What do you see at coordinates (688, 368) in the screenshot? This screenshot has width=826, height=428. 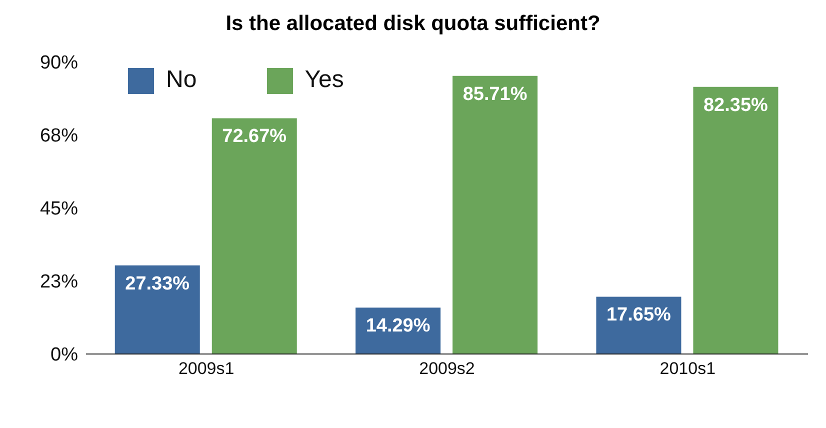 I see `x-tick-label: 2010s1` at bounding box center [688, 368].